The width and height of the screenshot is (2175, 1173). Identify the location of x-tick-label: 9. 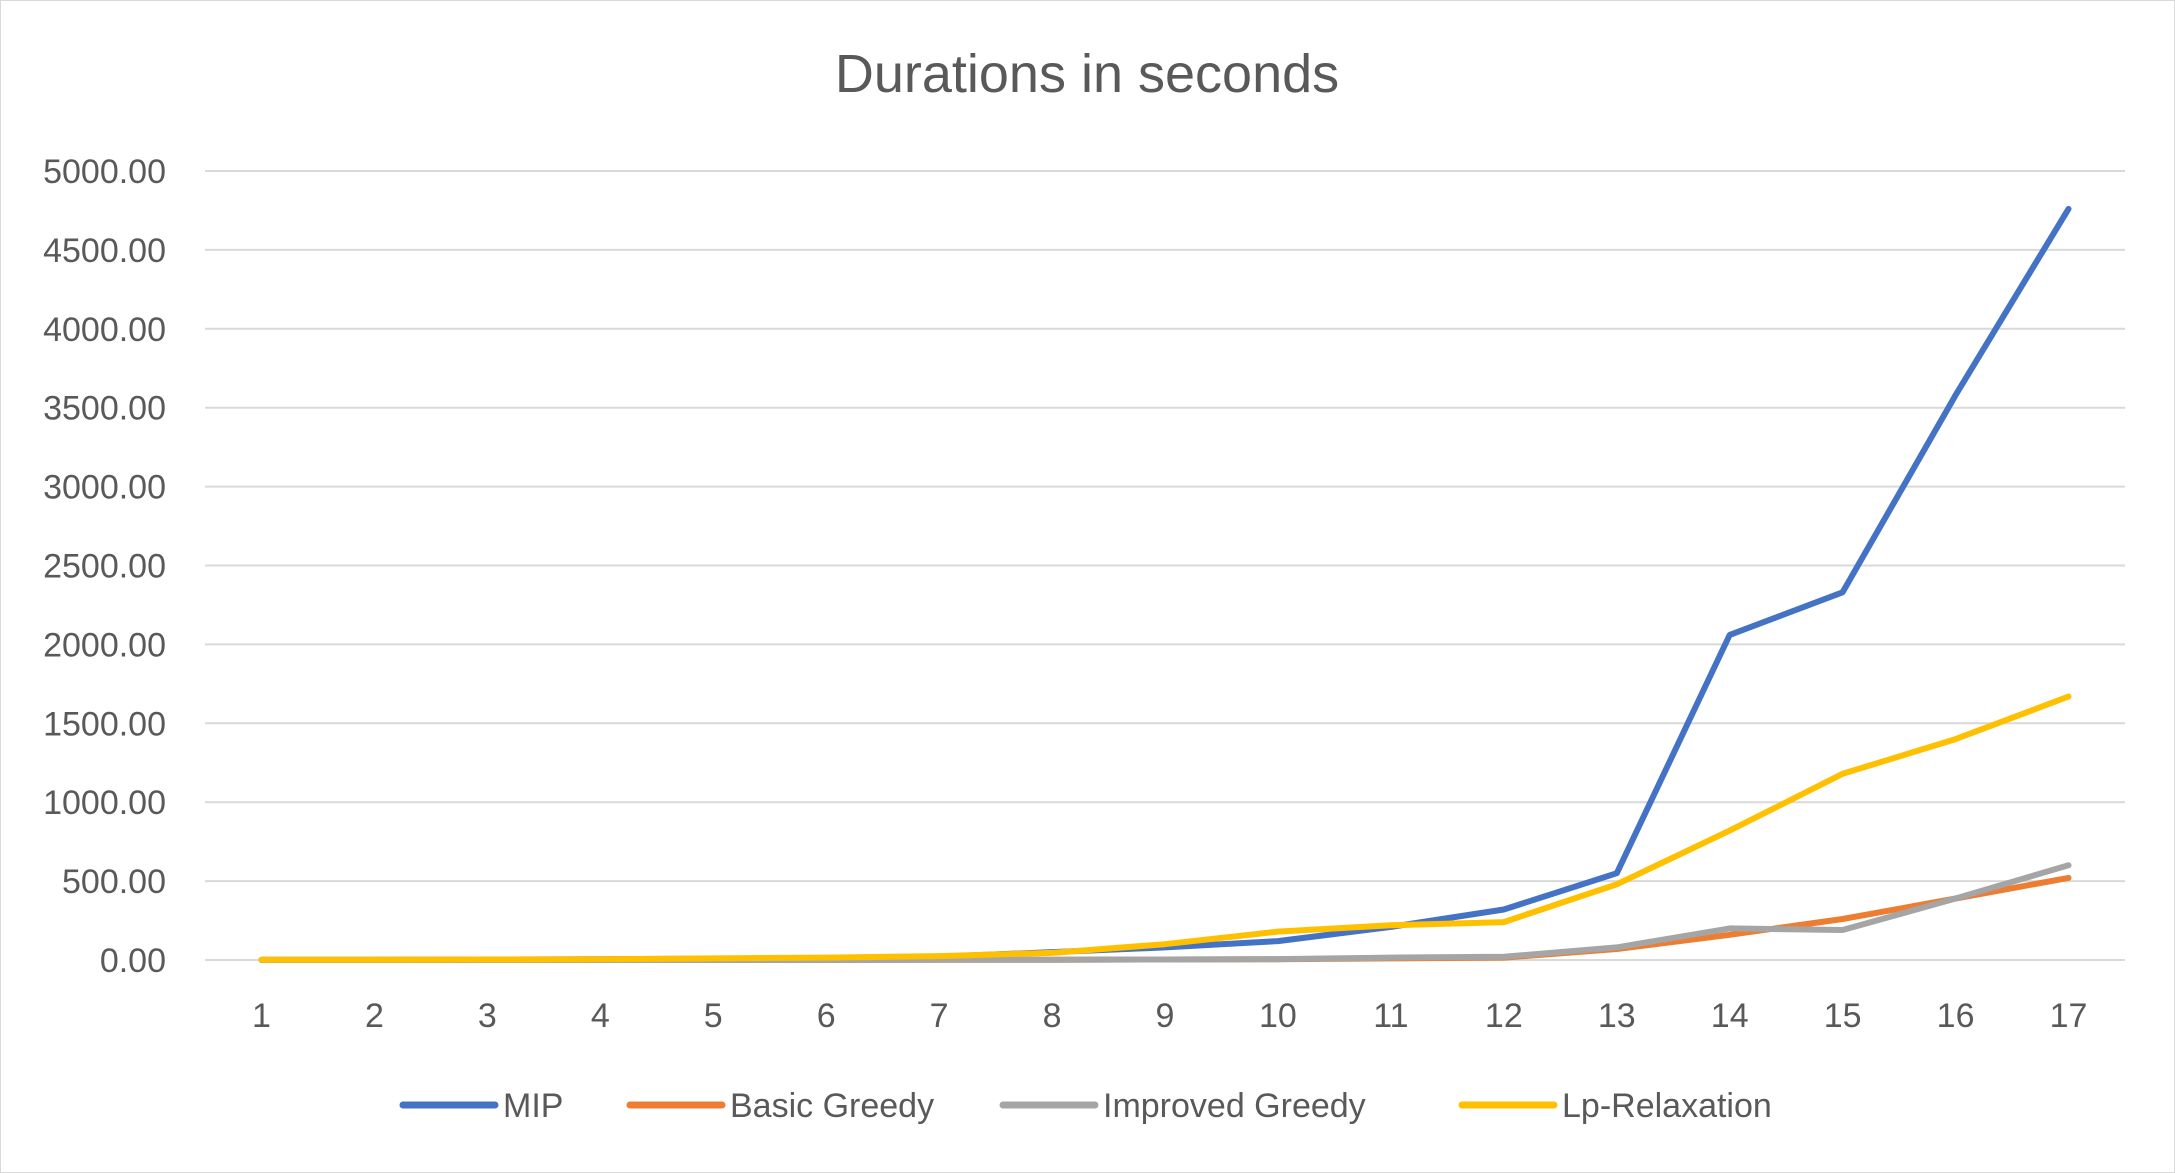
(1165, 1016).